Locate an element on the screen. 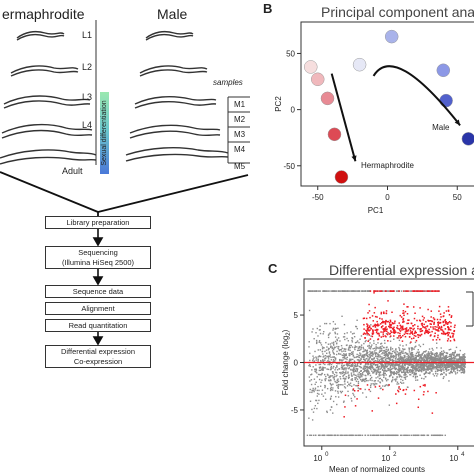 The image size is (474, 474). step-sequencing: Sequencing (Illumina HiSeq 2500) is located at coordinates (98, 257).